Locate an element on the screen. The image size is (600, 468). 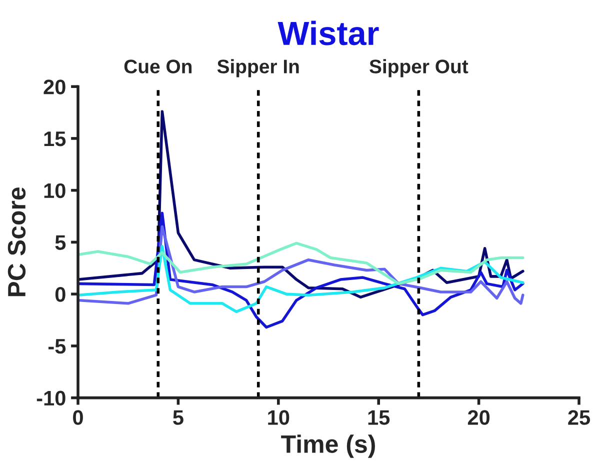
y-tick-label: 5 is located at coordinates (60, 242).